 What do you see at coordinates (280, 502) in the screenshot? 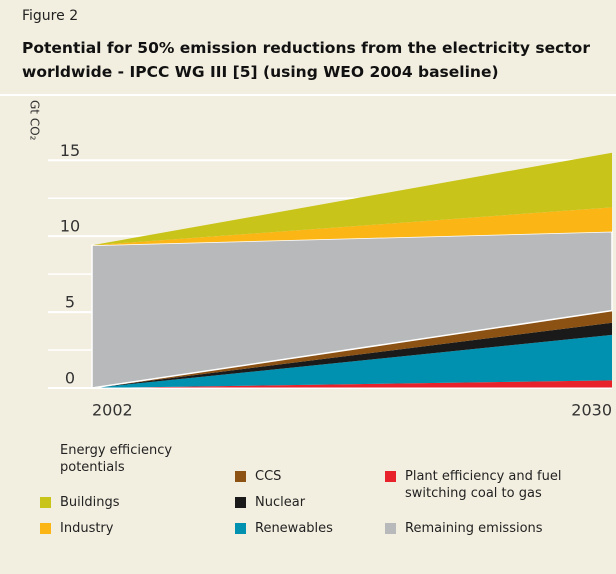
I see `legend-label: Nuclear` at bounding box center [280, 502].